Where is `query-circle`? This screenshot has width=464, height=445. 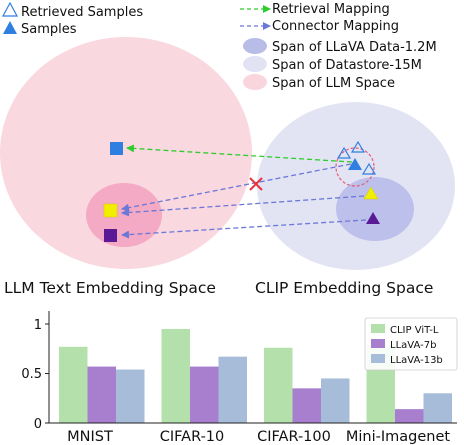 query-circle is located at coordinates (355, 167).